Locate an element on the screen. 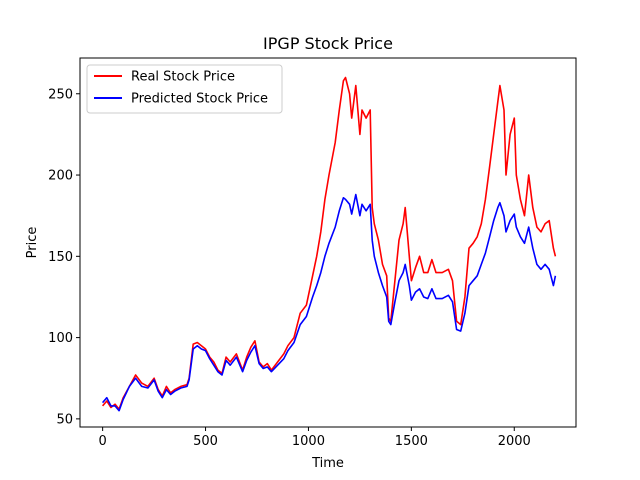 The image size is (640, 480). legend: Real Stock Price Predicted Stock Price is located at coordinates (184, 89).